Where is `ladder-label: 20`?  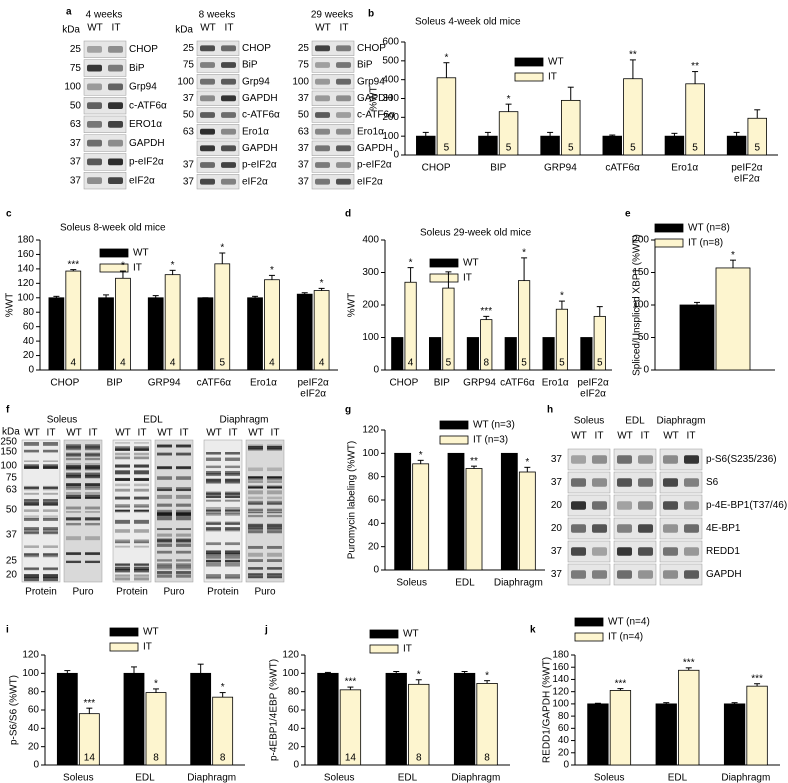
ladder-label: 20 is located at coordinates (12, 575).